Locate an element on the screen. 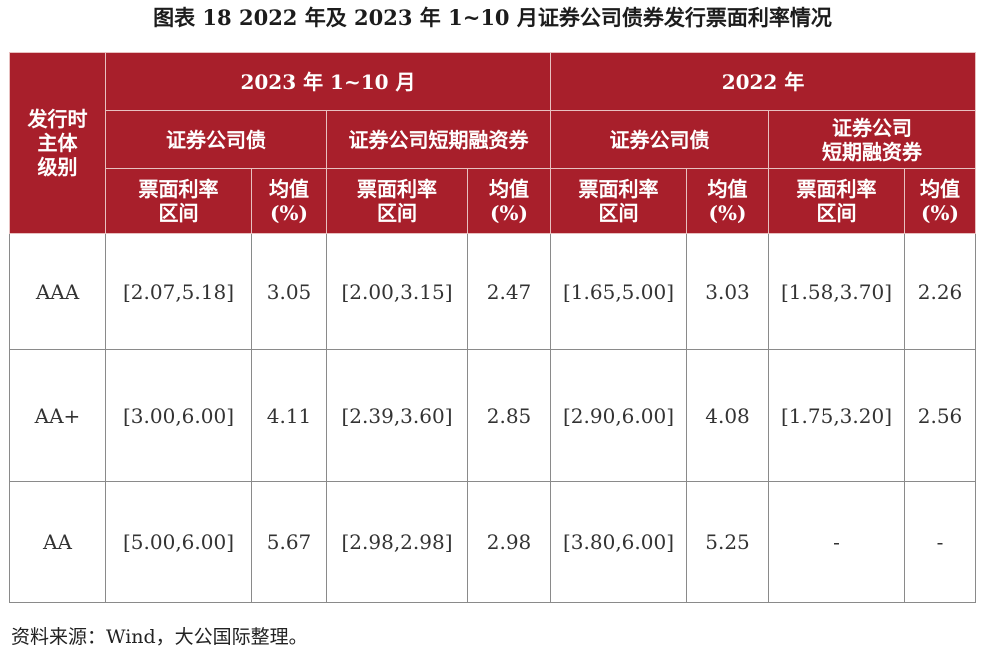  source-note: 资料来源：Wind，大公国际整理。 is located at coordinates (159, 637).